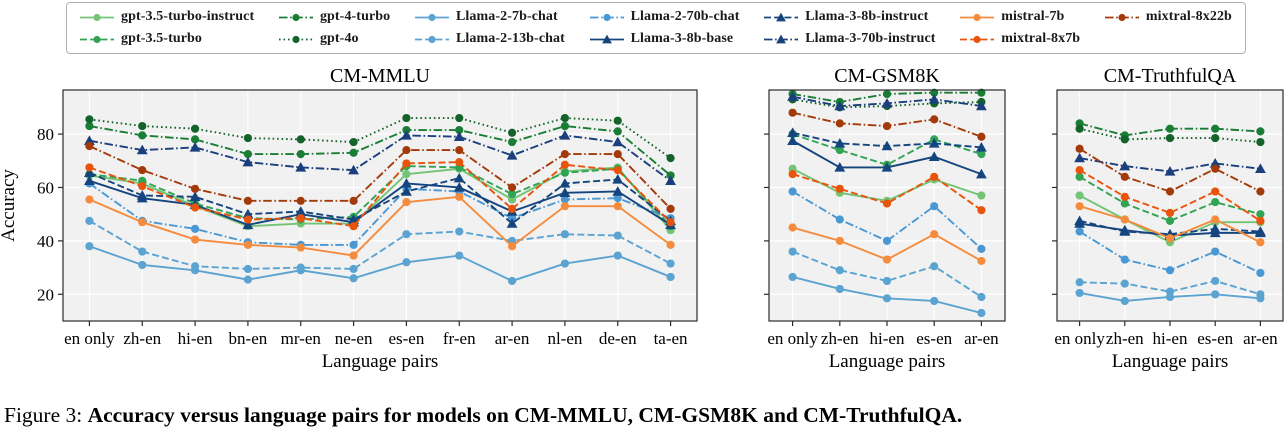 The height and width of the screenshot is (445, 1285). I want to click on series-gpt-4-turbo, so click(380, 150).